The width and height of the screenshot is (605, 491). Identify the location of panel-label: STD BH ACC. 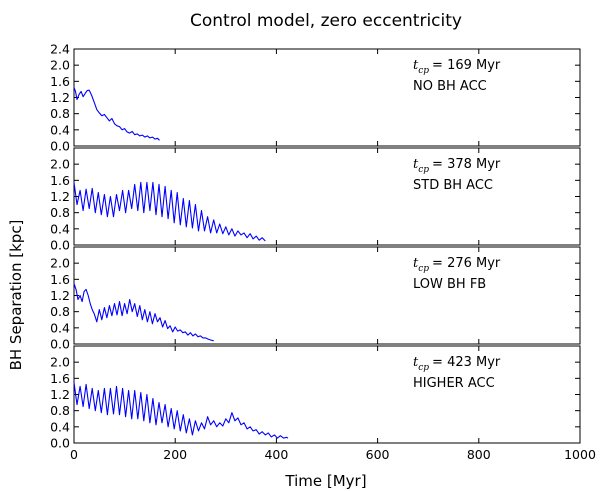
(453, 185).